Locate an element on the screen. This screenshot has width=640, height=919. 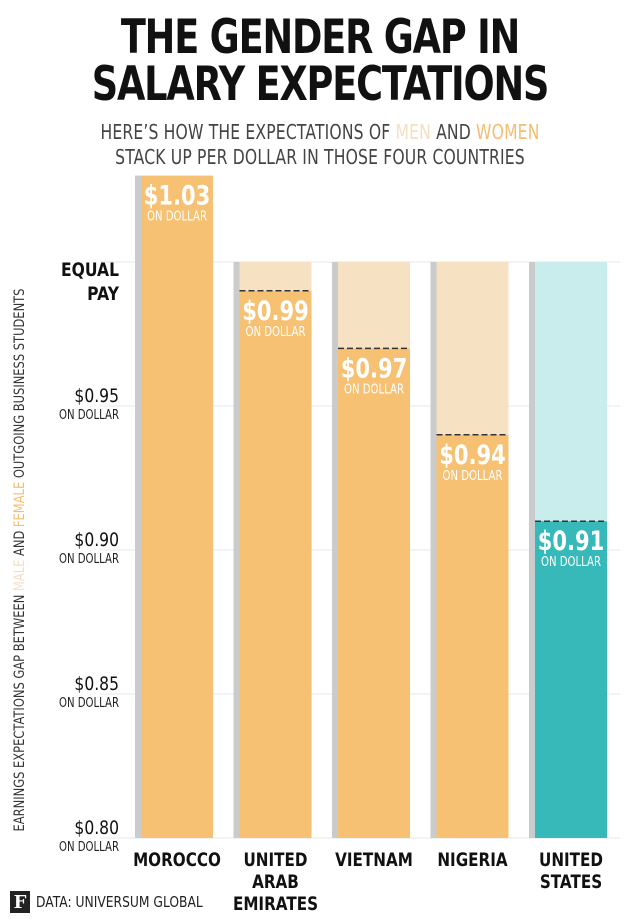
data-label: $0.94 is located at coordinates (472, 454).